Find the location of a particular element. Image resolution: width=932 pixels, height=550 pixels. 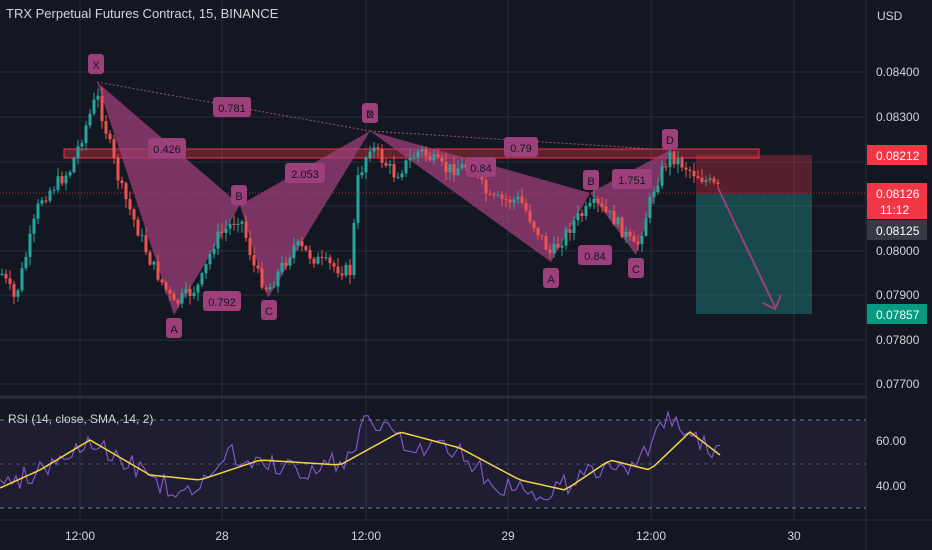

harmonic-1-bcd is located at coordinates (305, 214).